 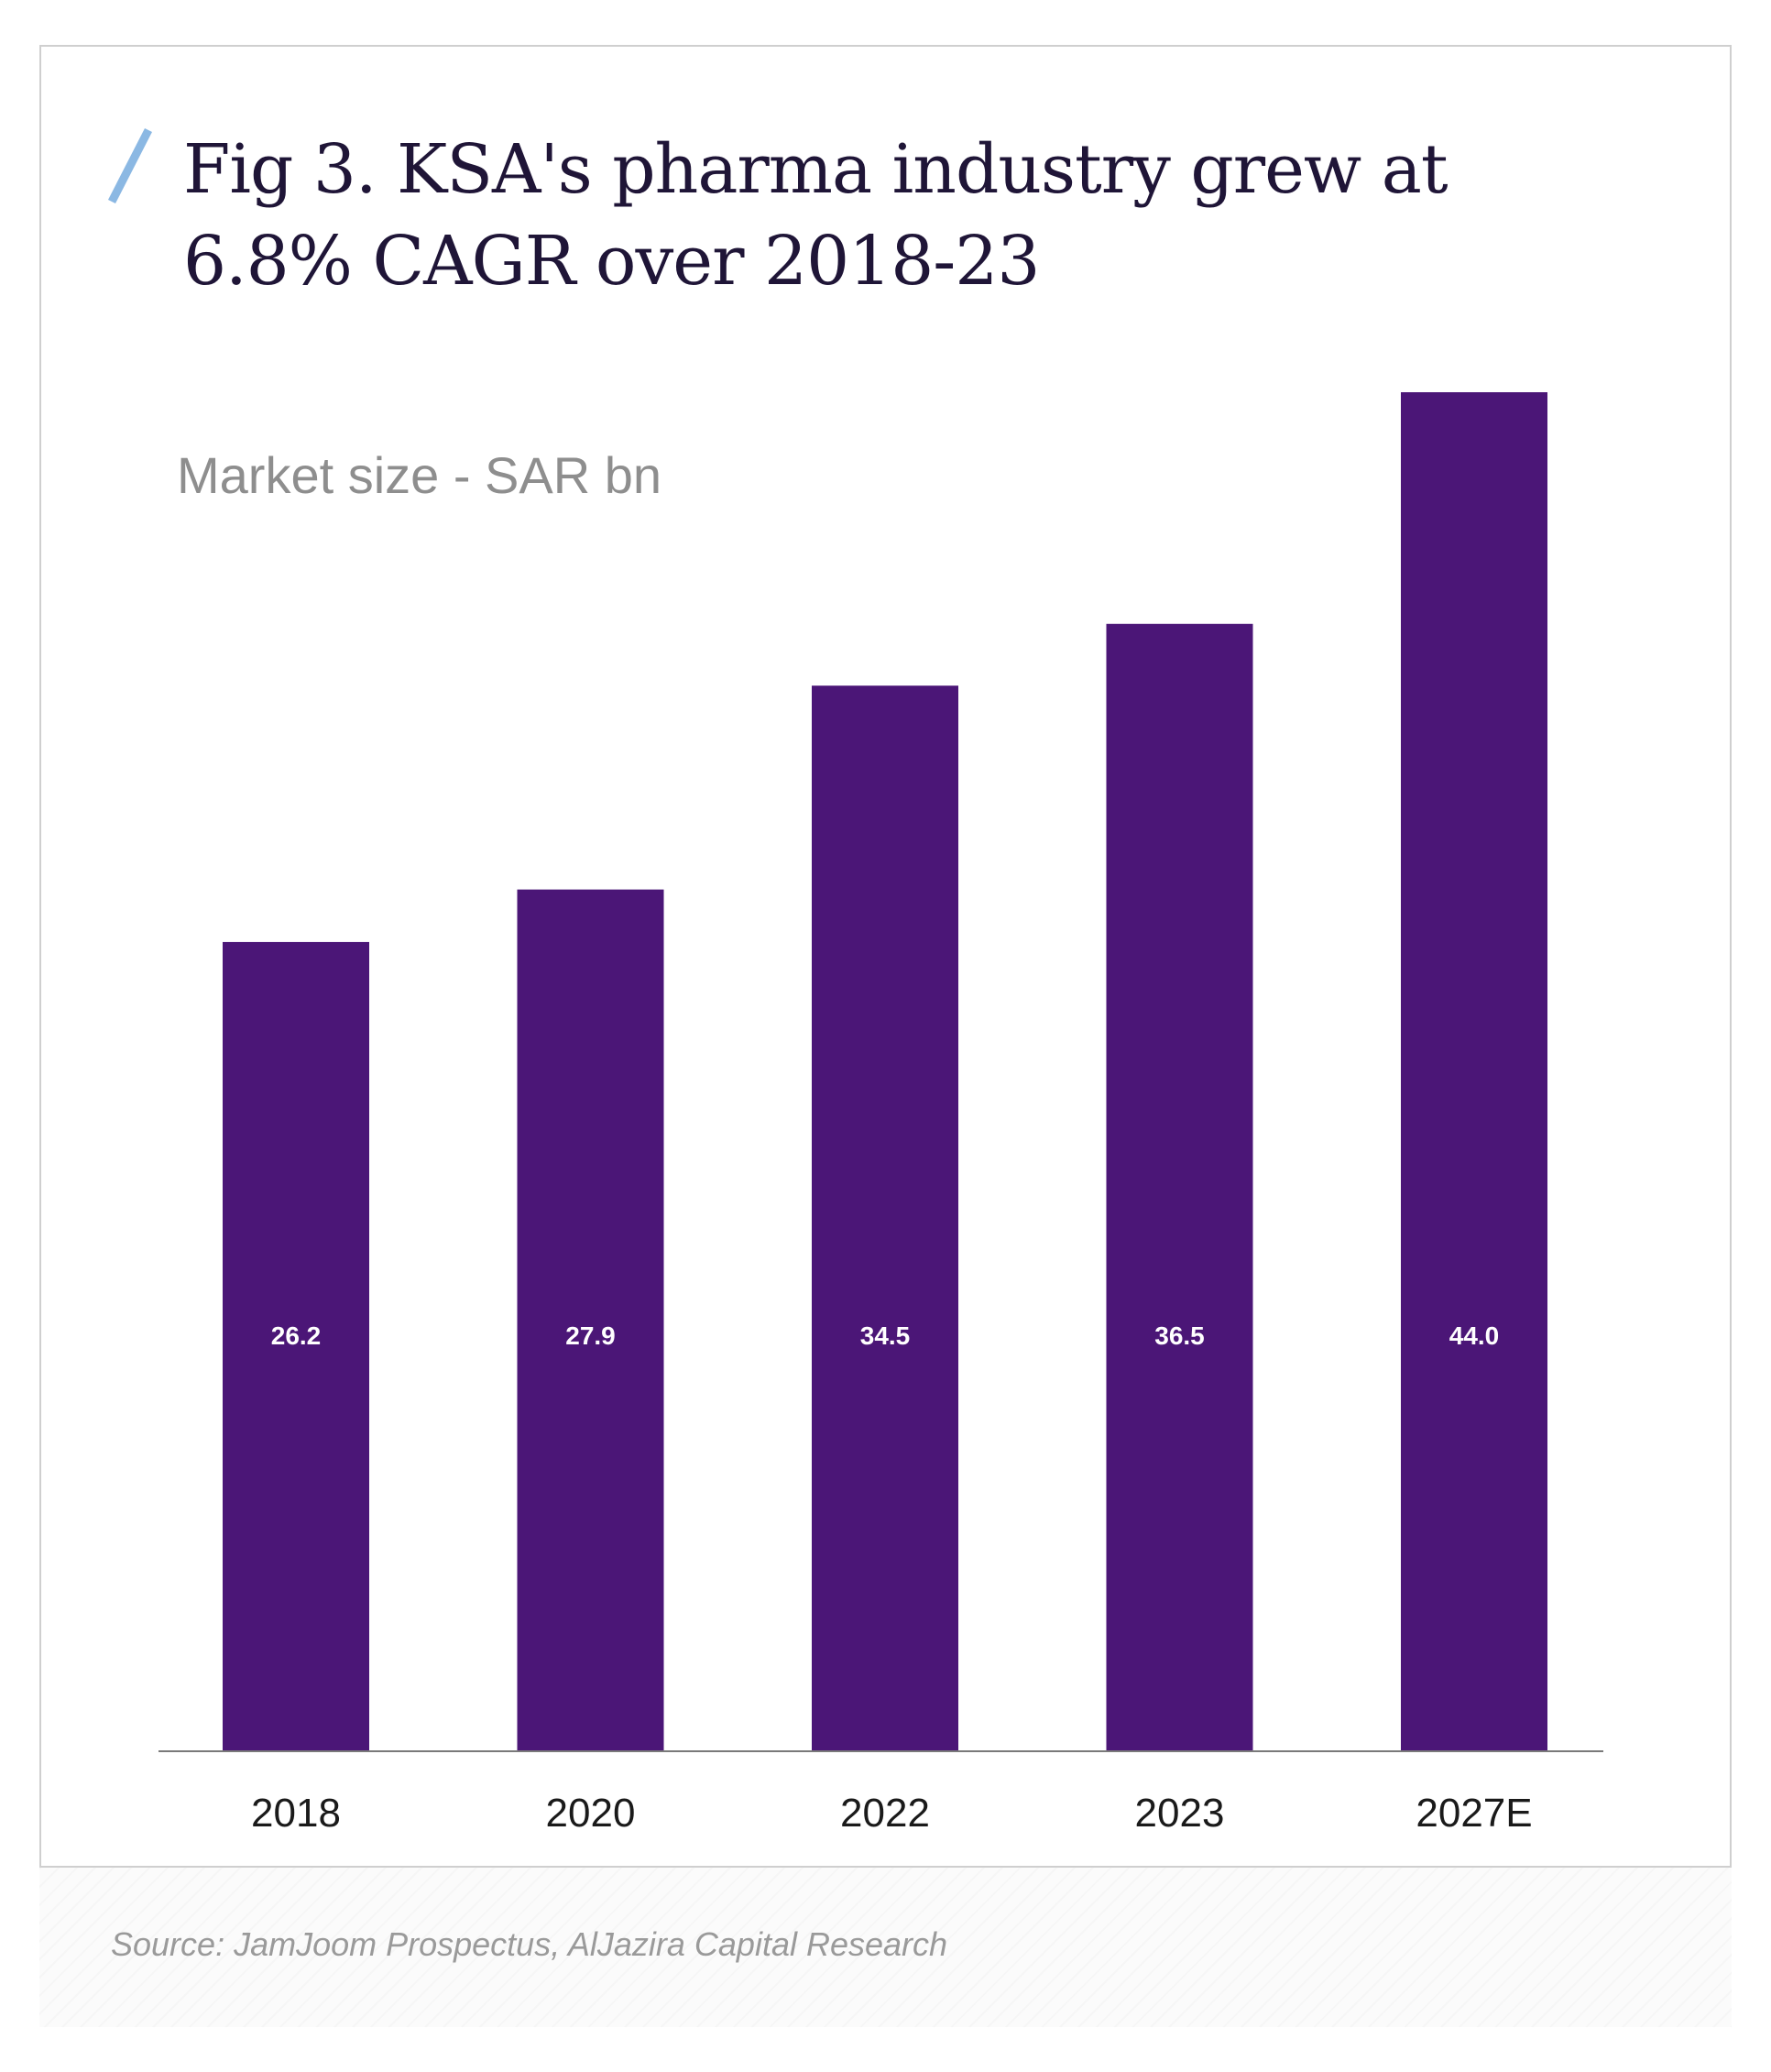 What do you see at coordinates (611, 261) in the screenshot?
I see `chart-title-line-2: 6.8% CAGR over 2018-23` at bounding box center [611, 261].